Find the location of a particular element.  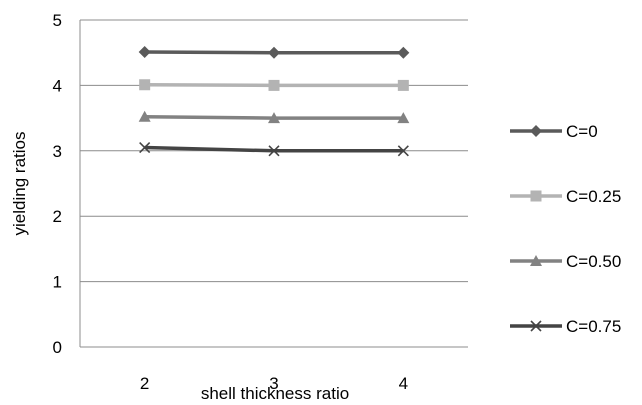

x-axis-title: shell thickness ratio is located at coordinates (275, 393).